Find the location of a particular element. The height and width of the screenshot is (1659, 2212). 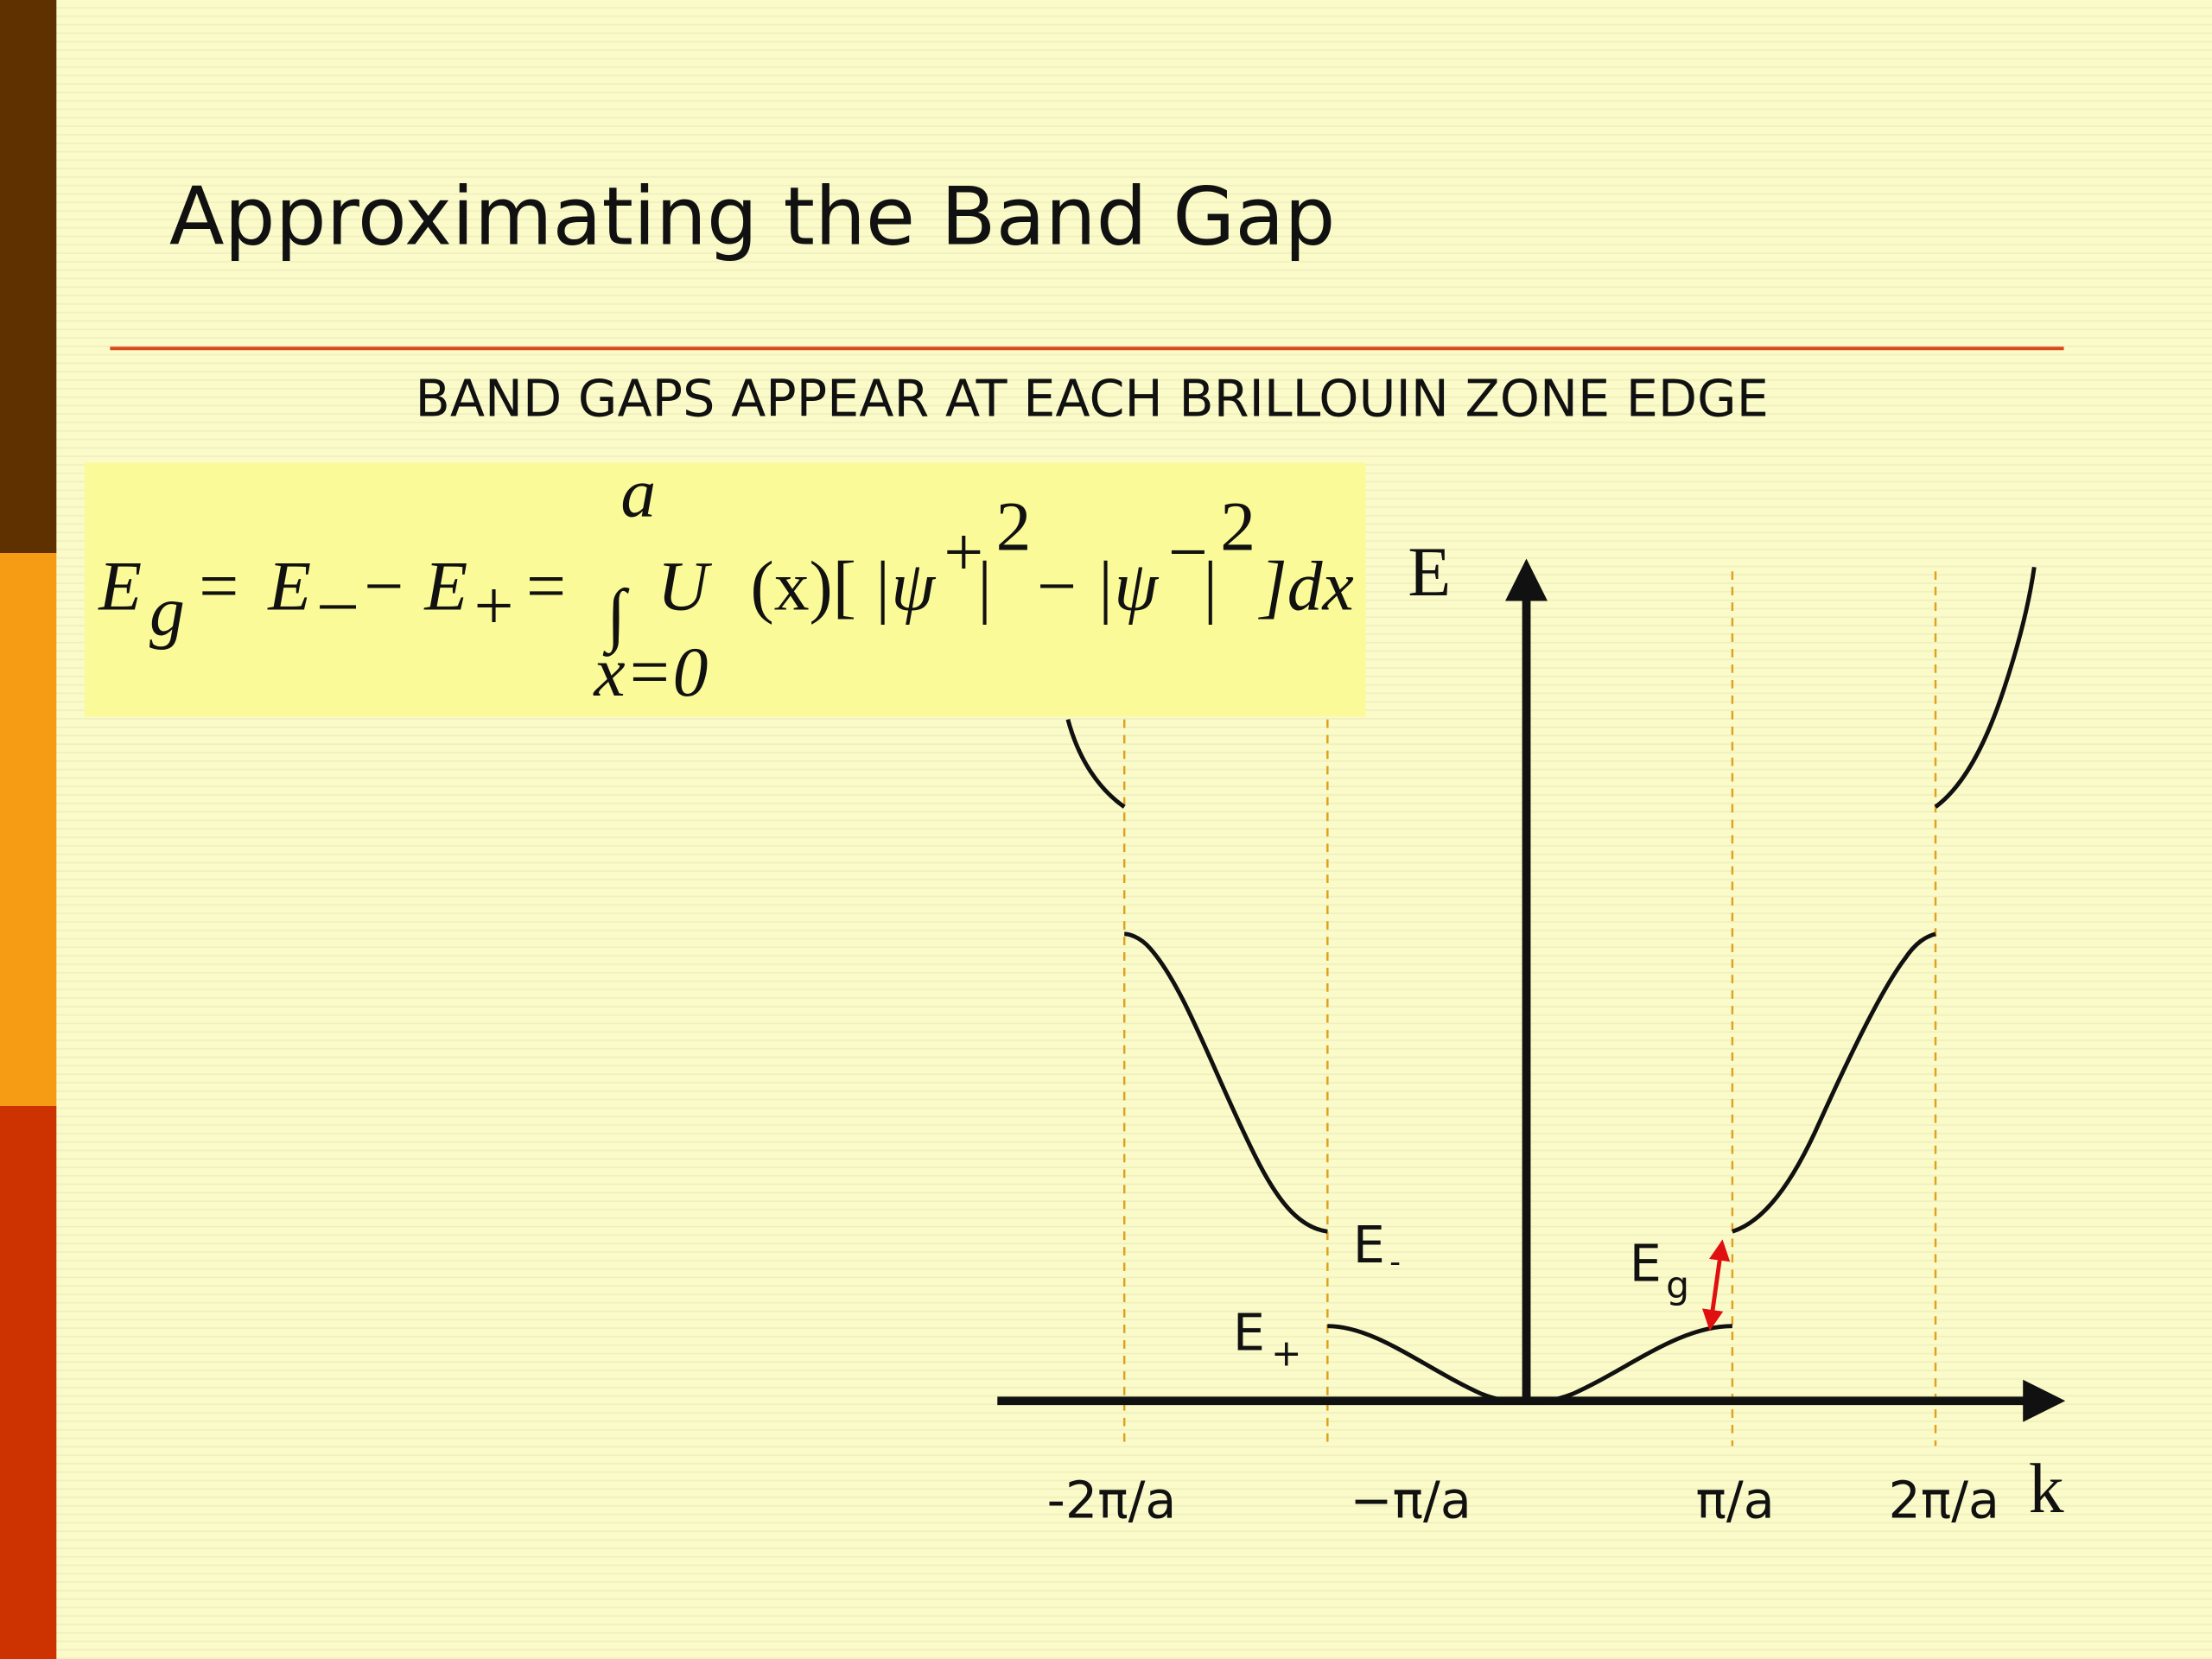

tick-label: −π/a is located at coordinates (1410, 1500).